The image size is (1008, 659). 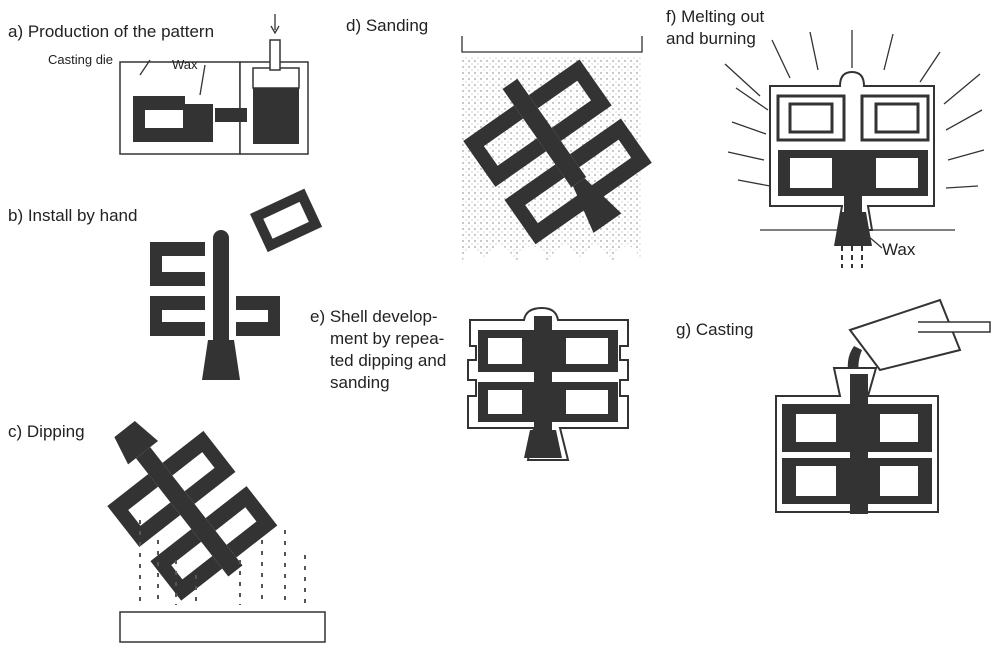 I want to click on sanding-illustration, so click(x=556, y=149).